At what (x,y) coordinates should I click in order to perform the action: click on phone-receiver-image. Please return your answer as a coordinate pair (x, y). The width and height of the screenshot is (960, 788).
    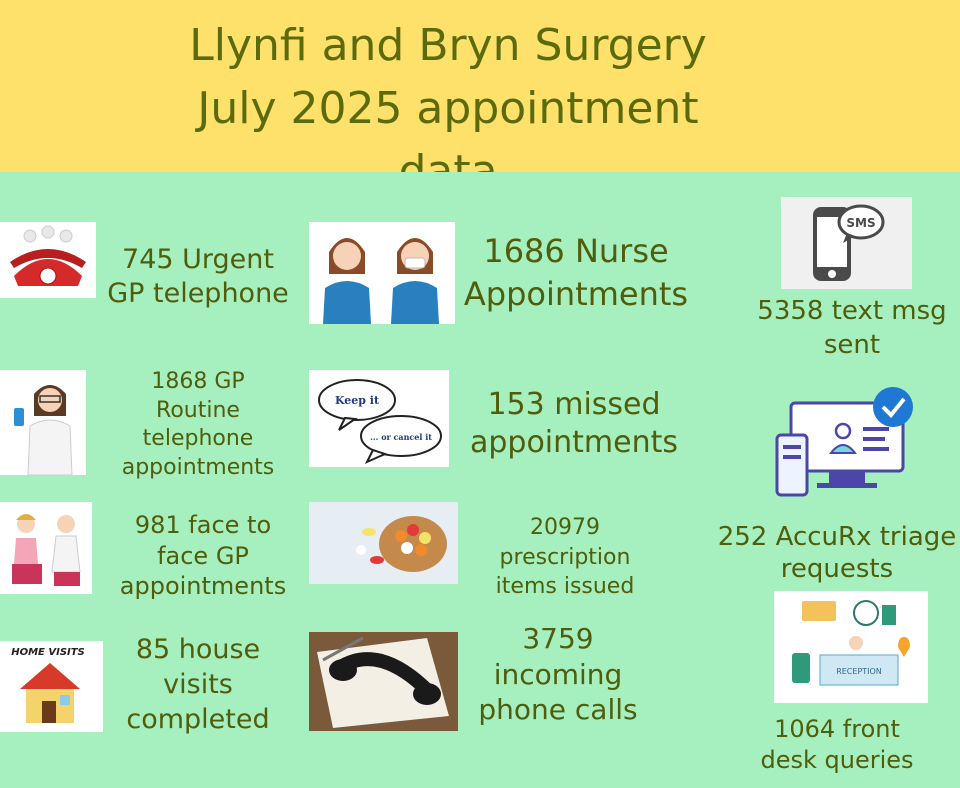
    Looking at the image, I should click on (383, 681).